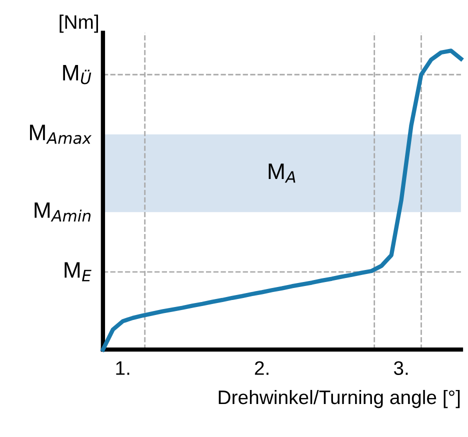 The image size is (468, 437). What do you see at coordinates (79, 23) in the screenshot?
I see `y-axis-title: [Nm]` at bounding box center [79, 23].